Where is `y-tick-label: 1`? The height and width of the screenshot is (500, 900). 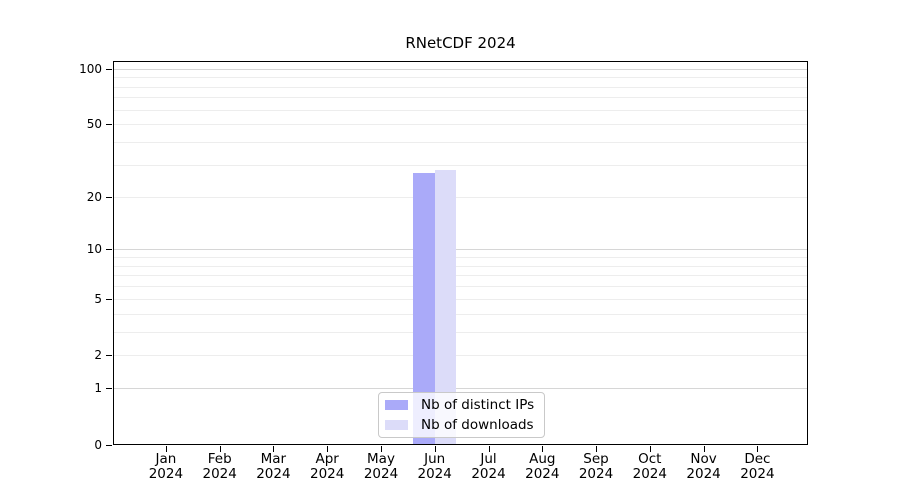 y-tick-label: 1 is located at coordinates (98, 388).